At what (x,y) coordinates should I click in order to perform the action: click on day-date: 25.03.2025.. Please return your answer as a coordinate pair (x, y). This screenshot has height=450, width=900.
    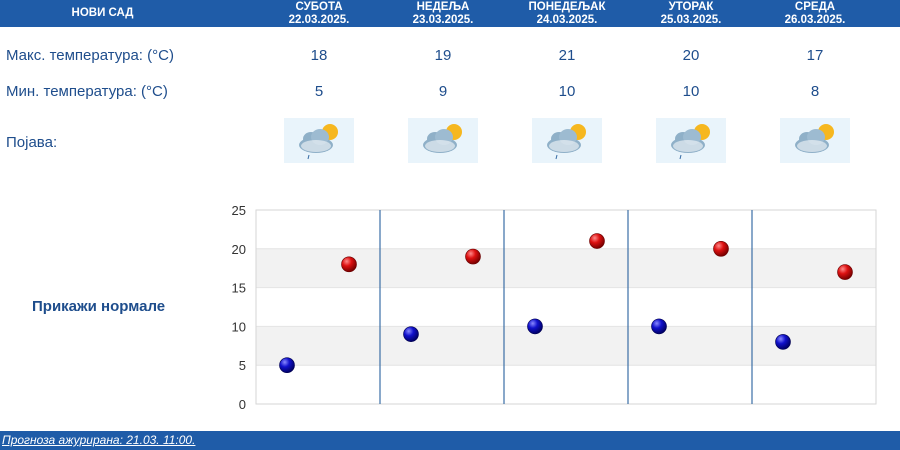
    Looking at the image, I should click on (691, 20).